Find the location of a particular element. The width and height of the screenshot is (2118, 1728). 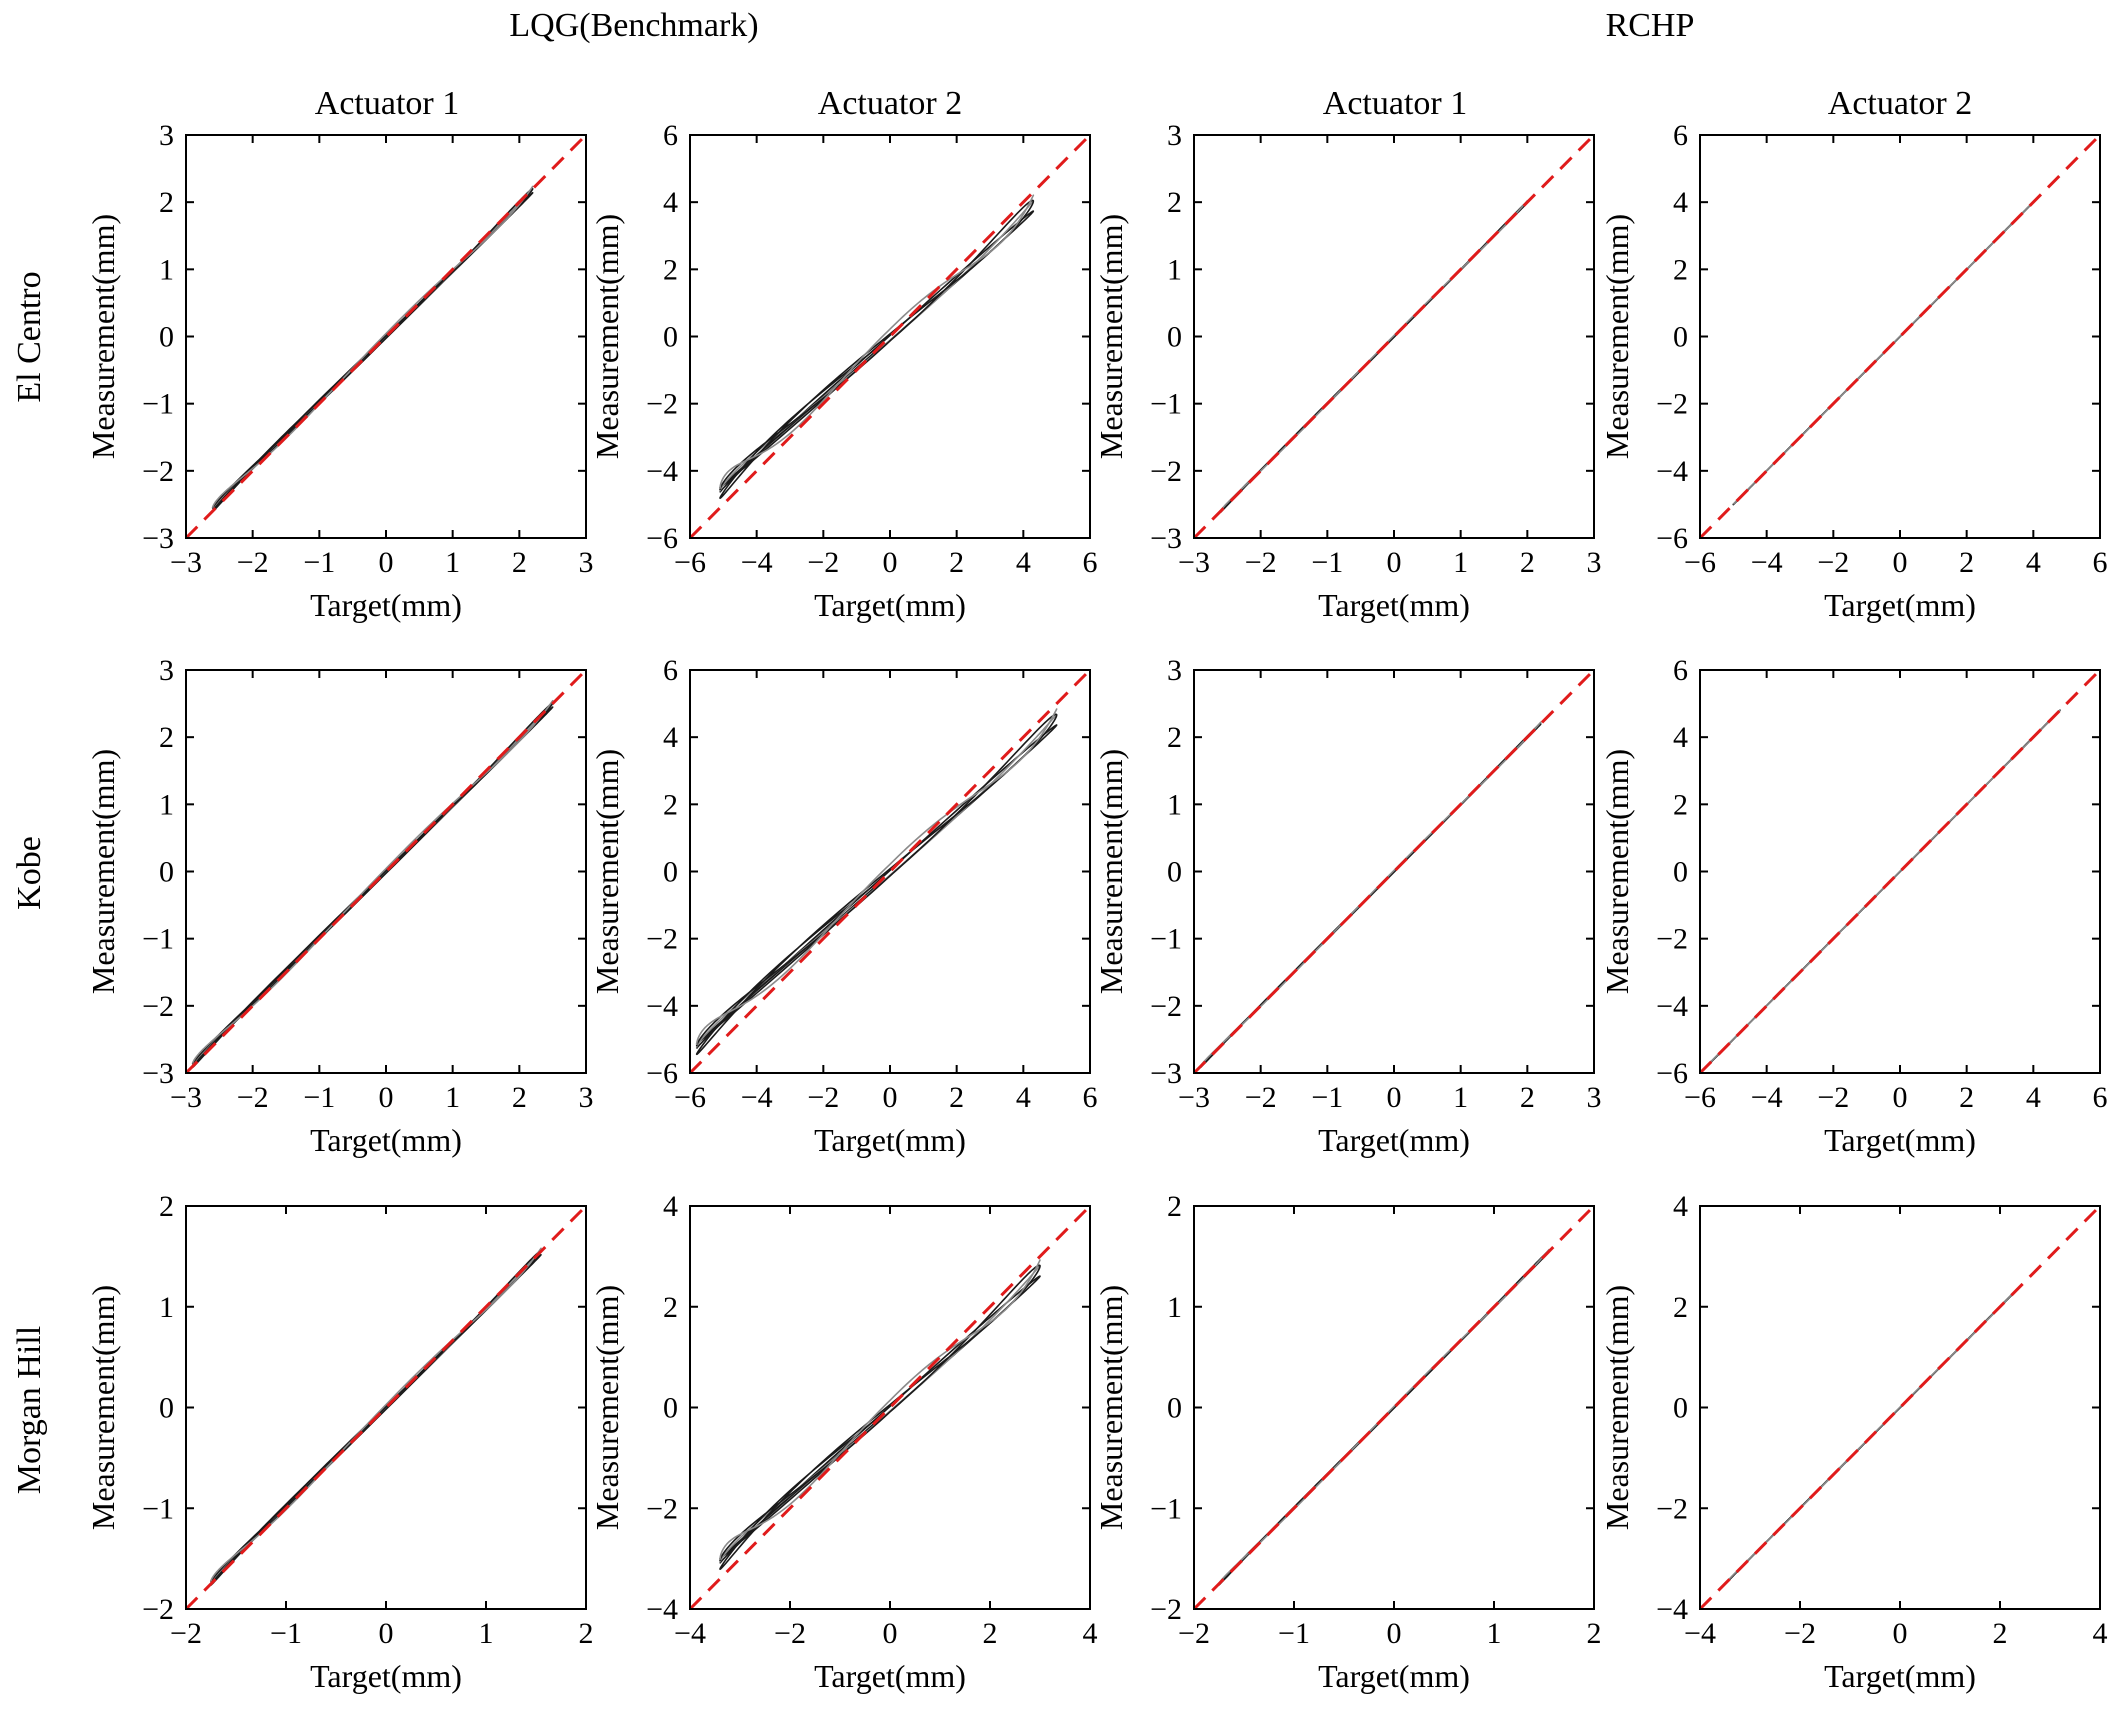

subplot-3-2: −4−4 −2 −2 0 0 2 2 4 4 Target(mm) Measurement(mm) is located at coordinates (843, 1442).